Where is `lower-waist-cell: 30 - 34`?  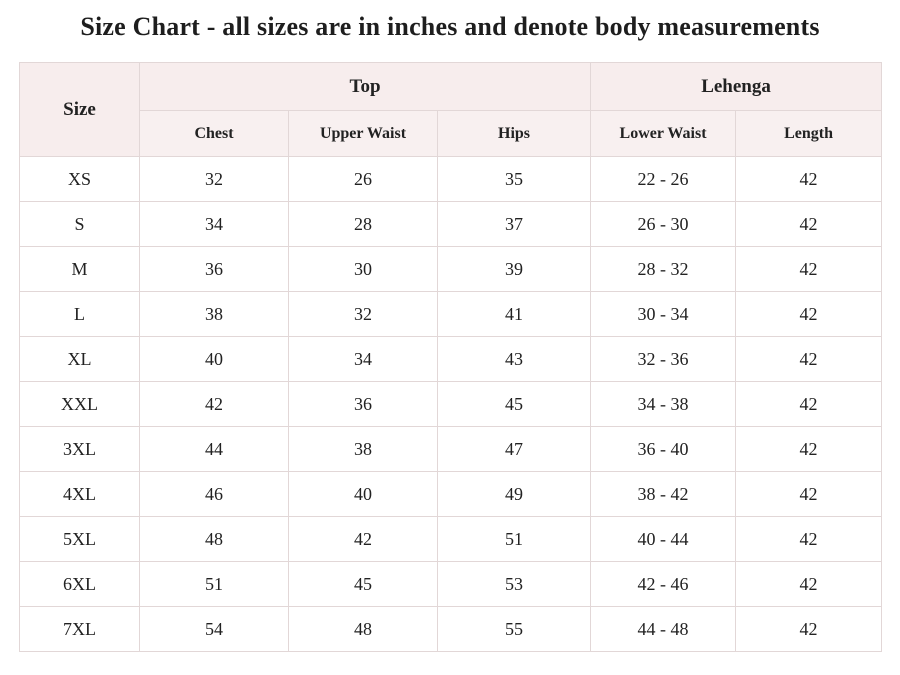
lower-waist-cell: 30 - 34 is located at coordinates (663, 314).